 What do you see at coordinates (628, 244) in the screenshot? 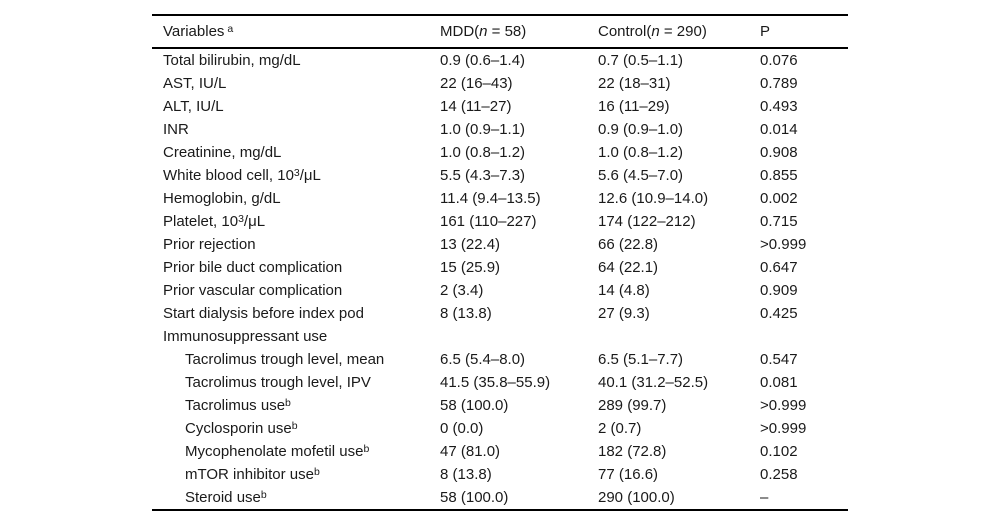
I see `control-value-cell: 66 (22.8)` at bounding box center [628, 244].